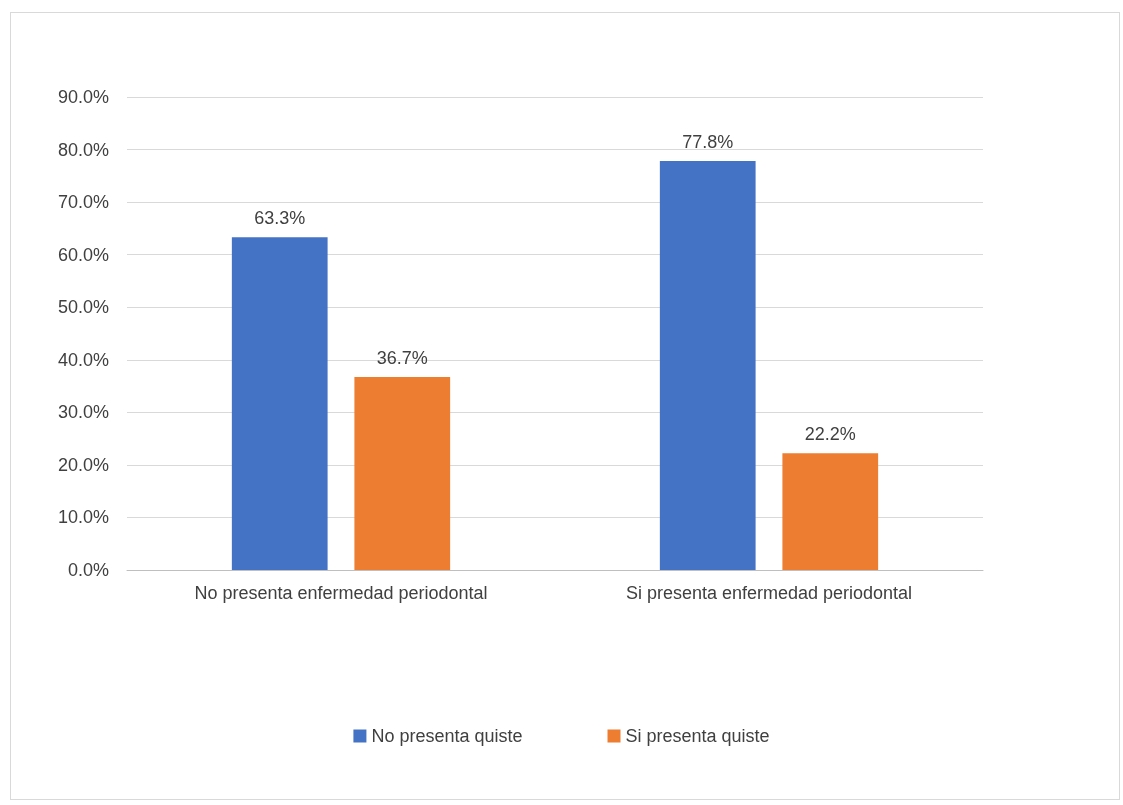 This screenshot has height=805, width=1123. I want to click on data-label: 36.7%, so click(402, 358).